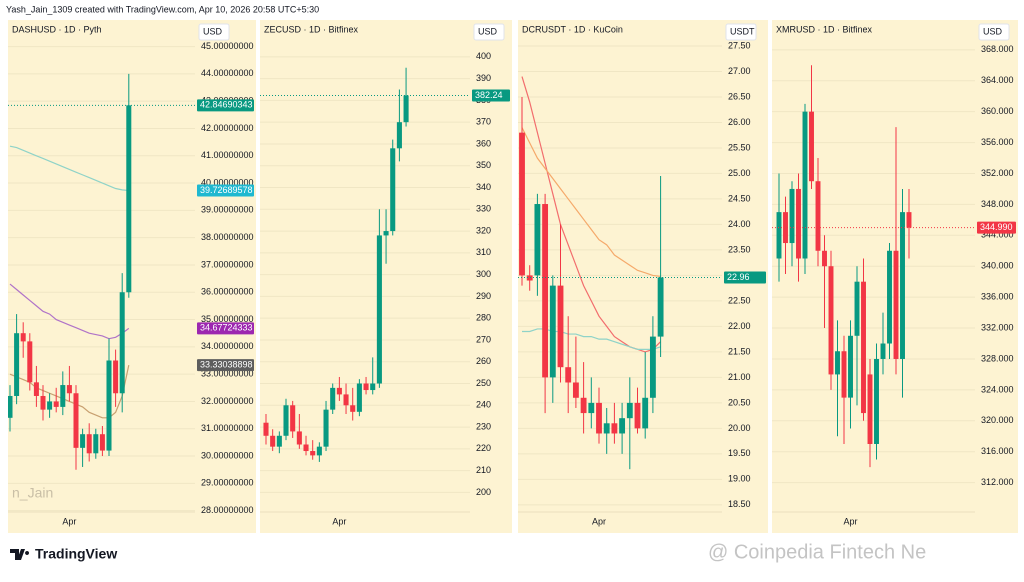 The image size is (1024, 582). I want to click on y-tick-label: 22.00, so click(739, 326).